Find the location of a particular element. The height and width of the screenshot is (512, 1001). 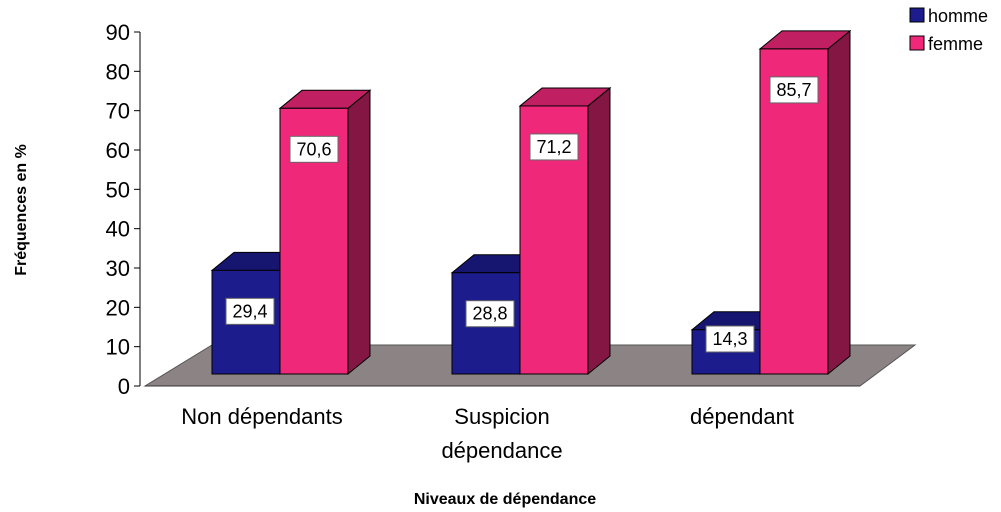

category-label: dépendant is located at coordinates (742, 416).